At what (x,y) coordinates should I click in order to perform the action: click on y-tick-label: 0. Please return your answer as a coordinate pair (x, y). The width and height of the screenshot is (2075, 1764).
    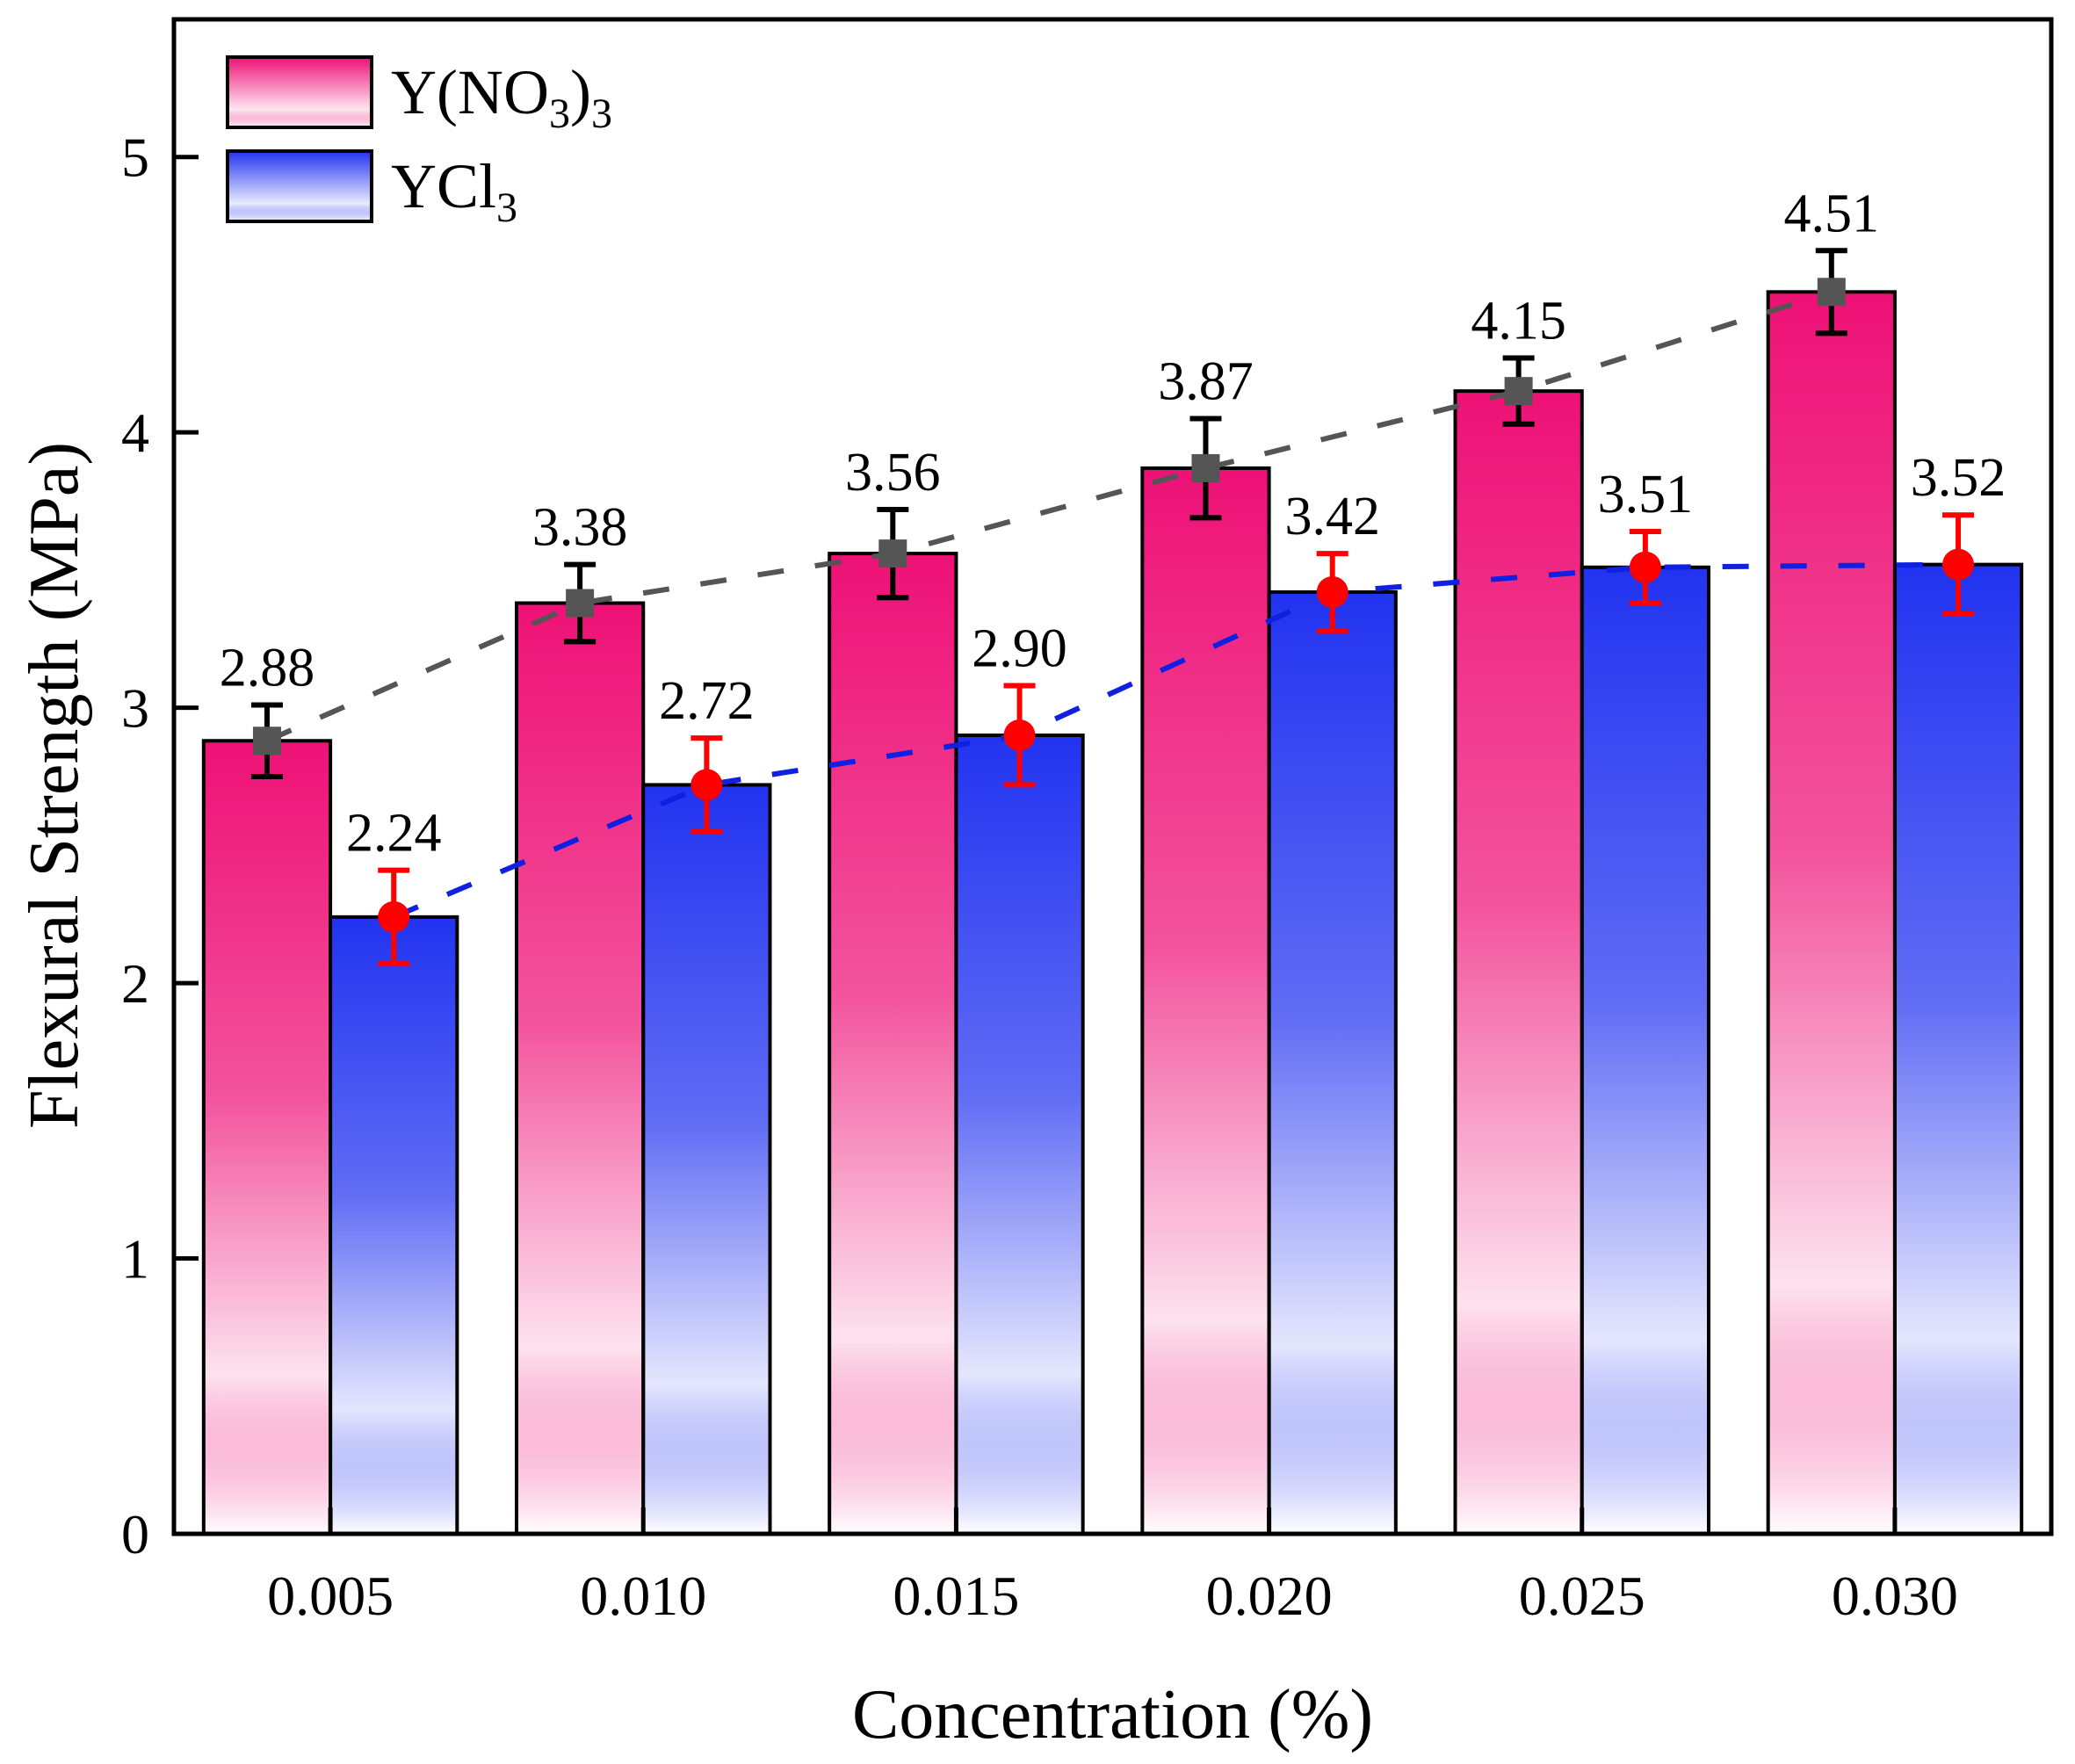
    Looking at the image, I should click on (135, 1534).